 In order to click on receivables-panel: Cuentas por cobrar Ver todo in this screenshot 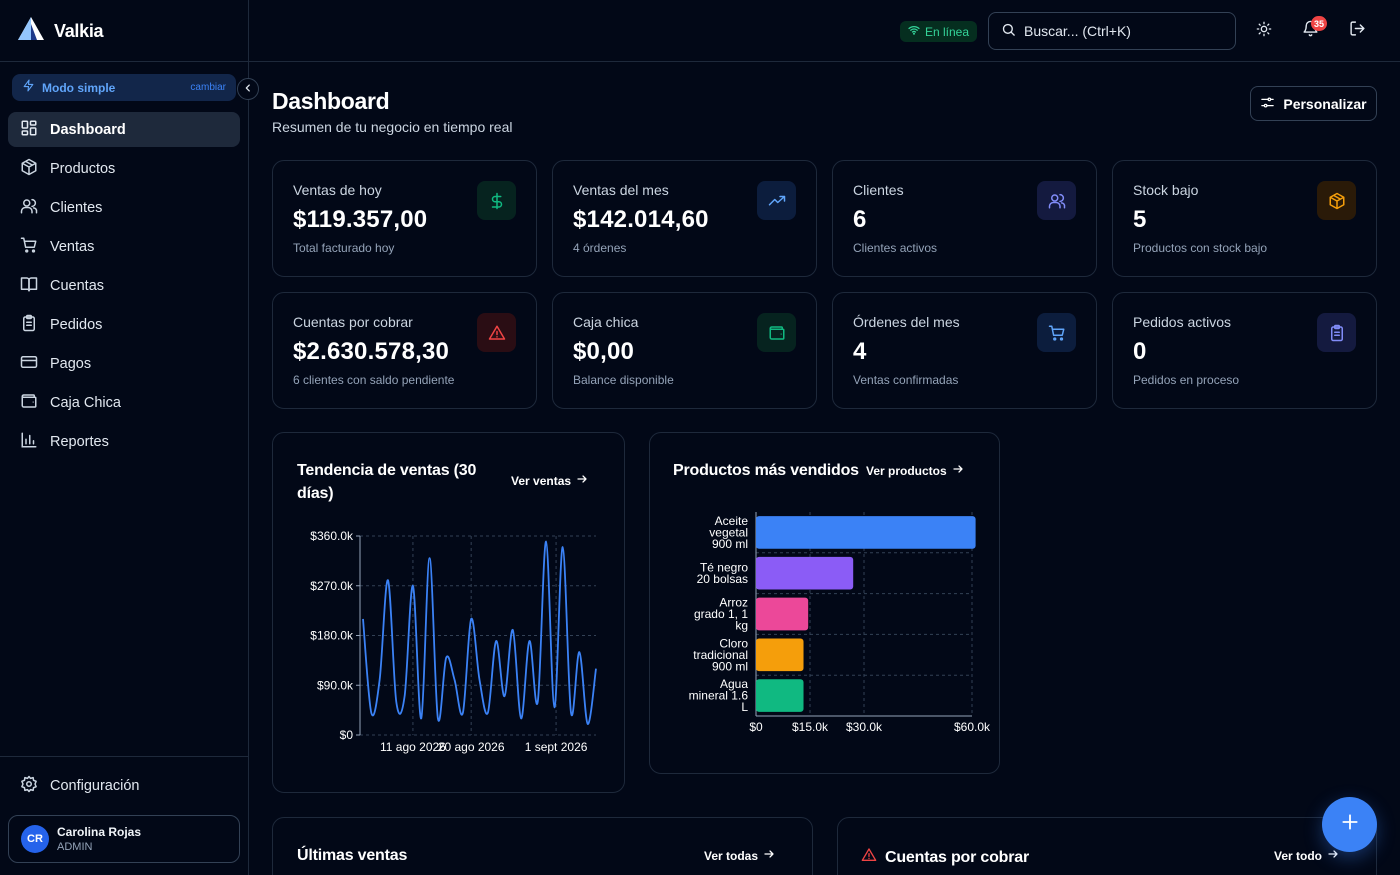, I will do `click(1107, 846)`.